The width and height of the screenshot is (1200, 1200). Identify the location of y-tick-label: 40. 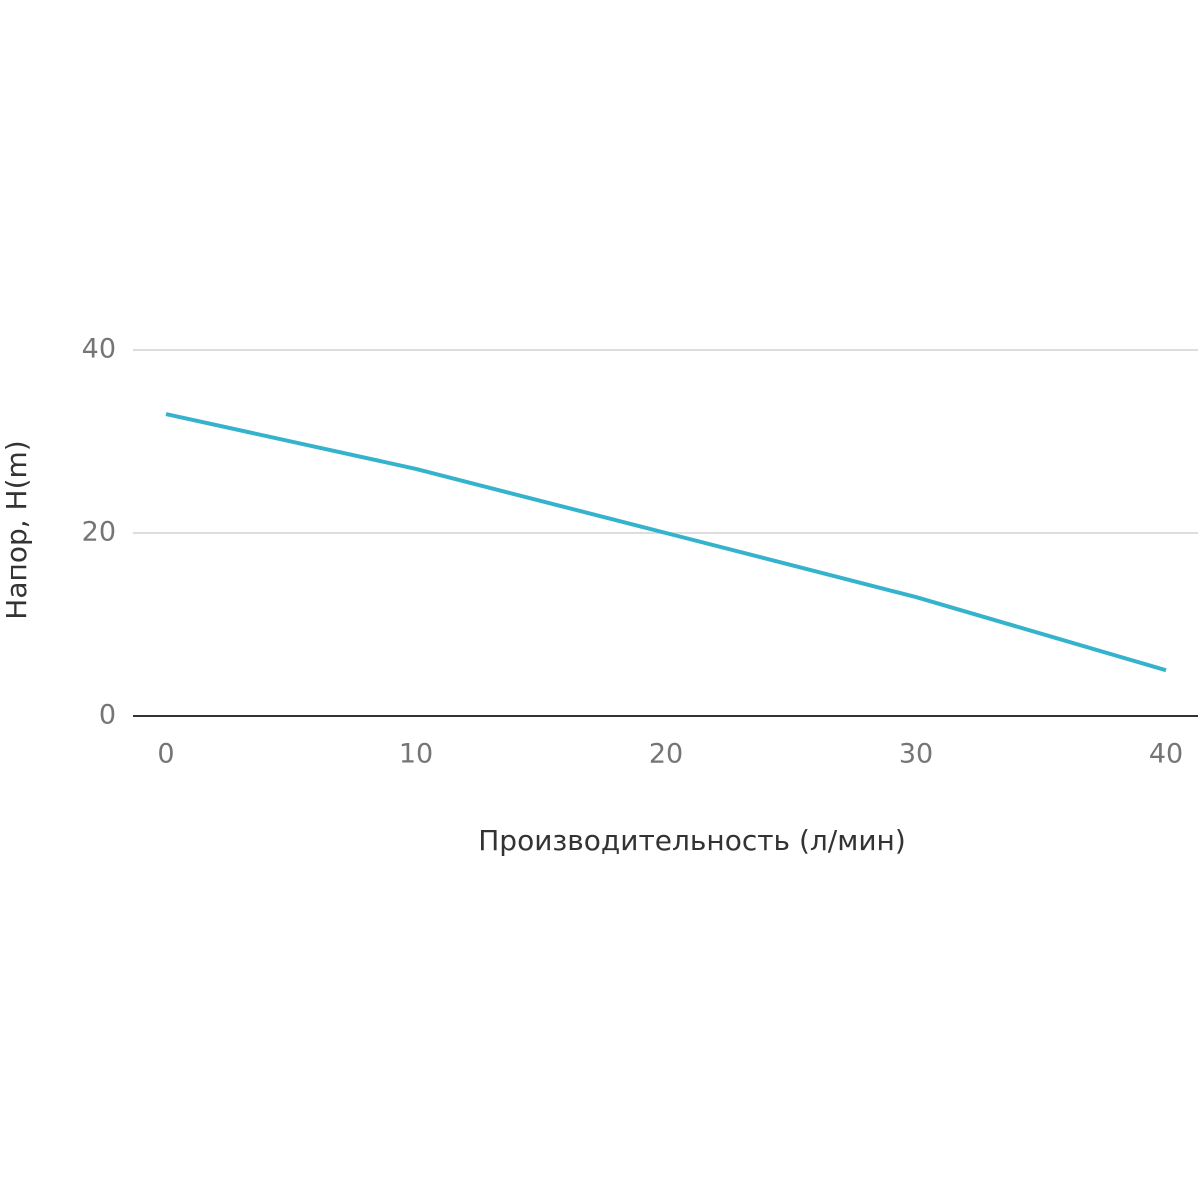
(99, 349).